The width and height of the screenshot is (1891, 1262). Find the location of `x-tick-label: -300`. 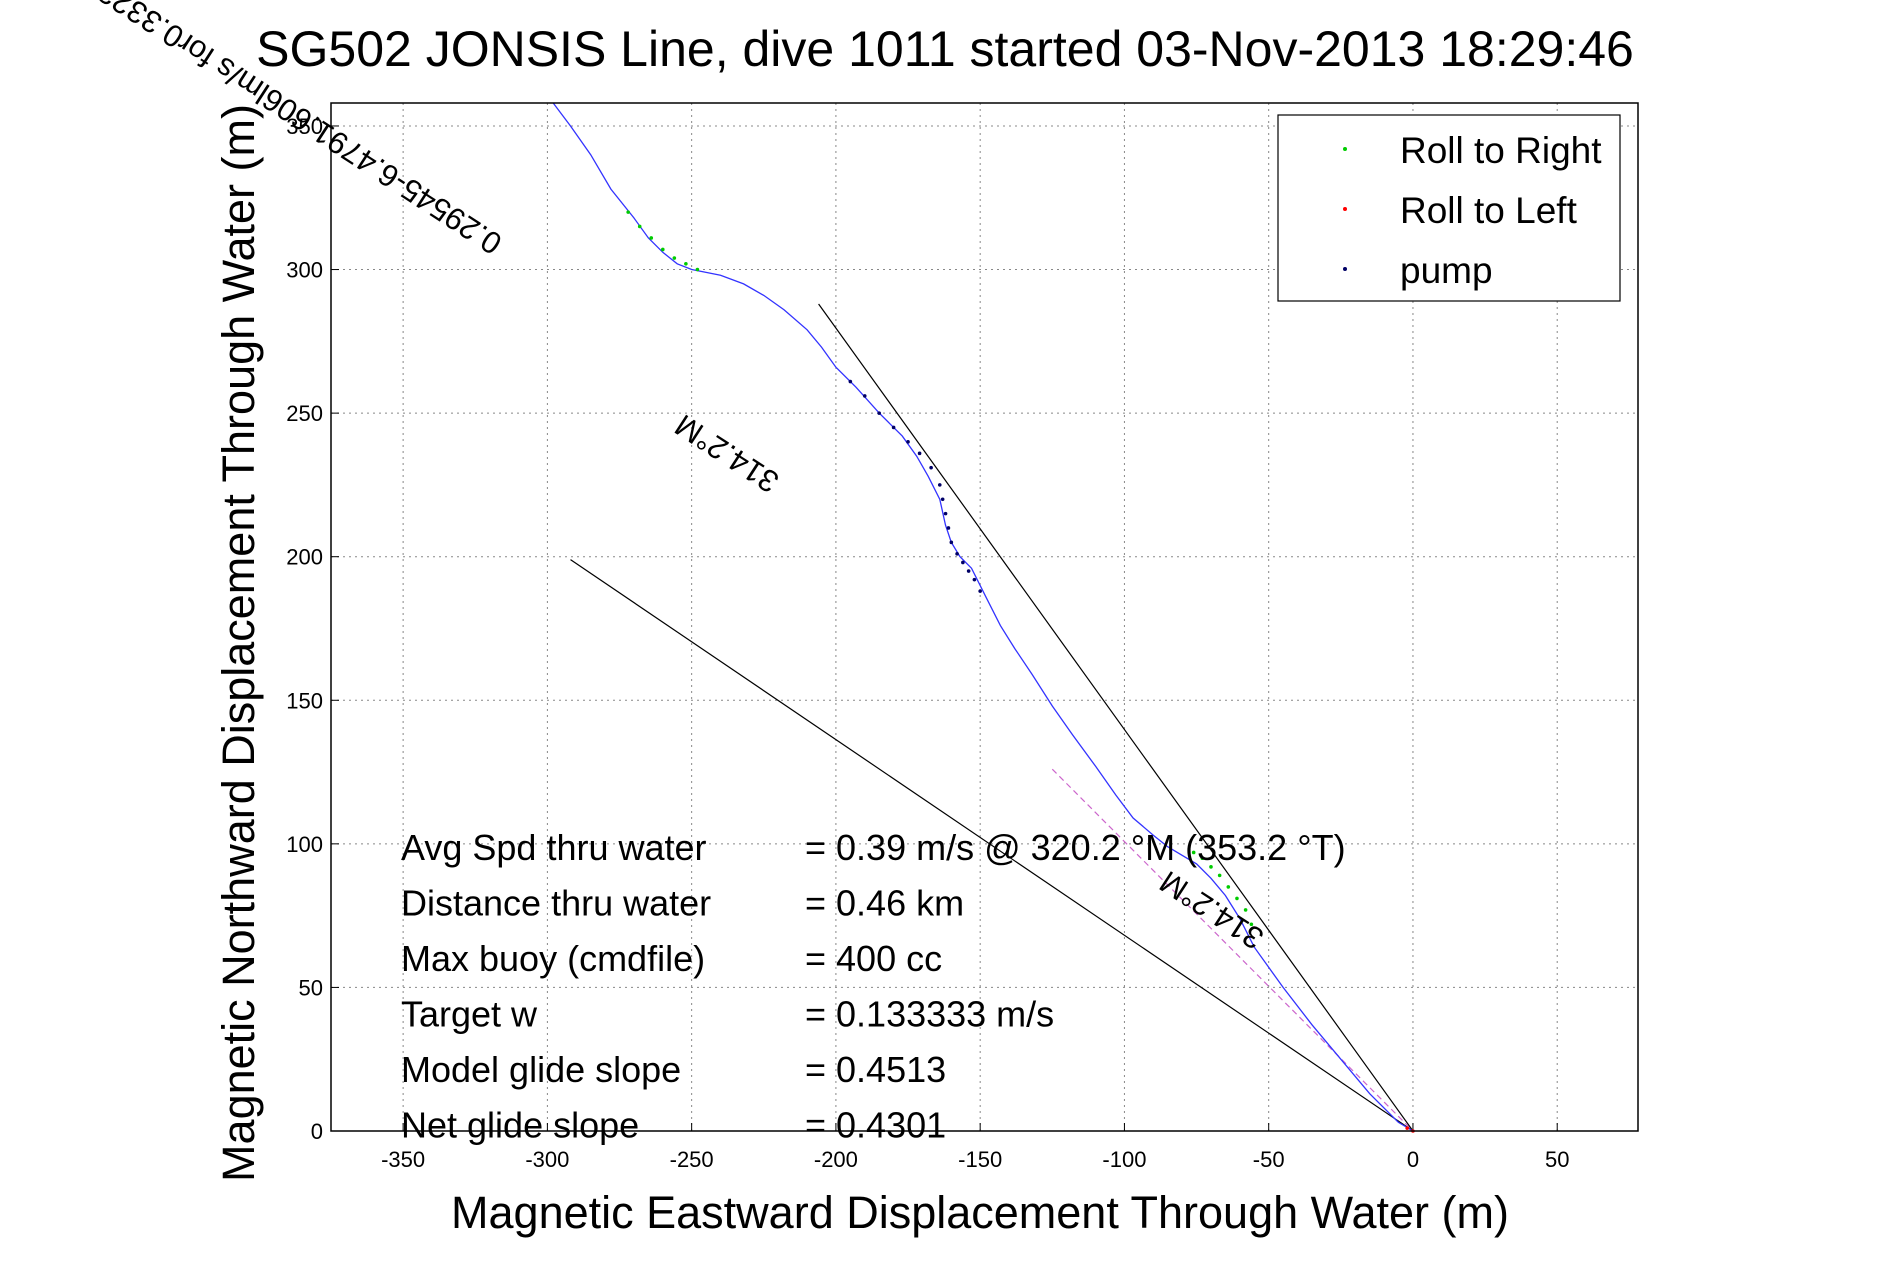

x-tick-label: -300 is located at coordinates (547, 1159).